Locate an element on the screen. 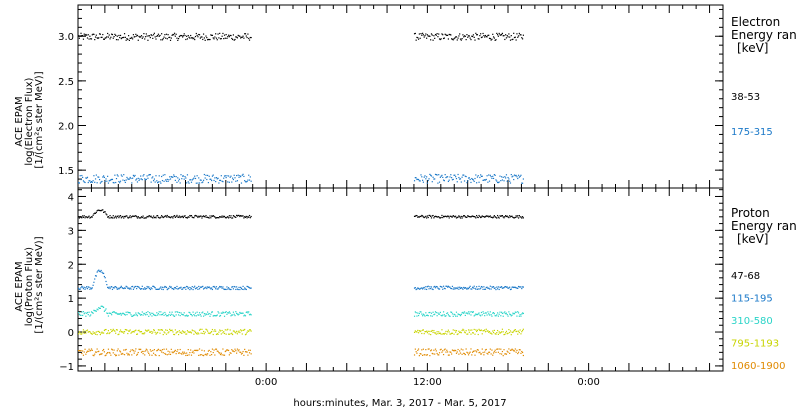  legend-entry: 115-195 is located at coordinates (752, 299).